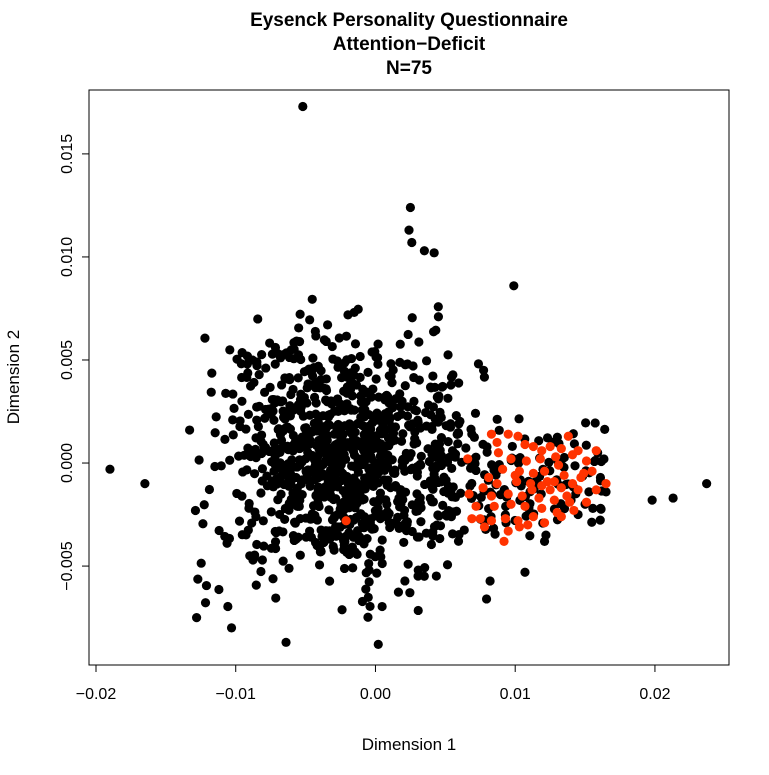 This screenshot has height=775, width=769. Describe the element at coordinates (409, 20) in the screenshot. I see `chart-title-line-1: Eysenck Personality Questionnaire` at that location.